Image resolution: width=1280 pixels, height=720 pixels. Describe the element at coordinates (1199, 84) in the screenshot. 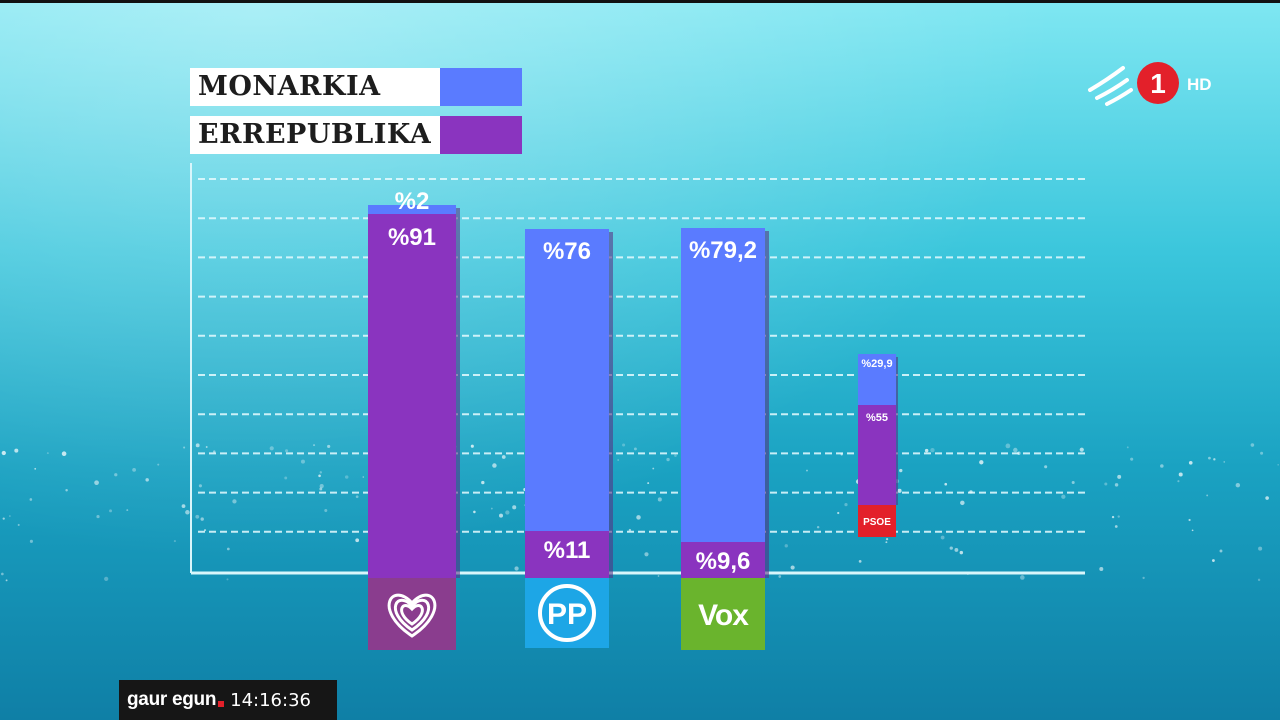

I see `hd-badge: HD` at that location.